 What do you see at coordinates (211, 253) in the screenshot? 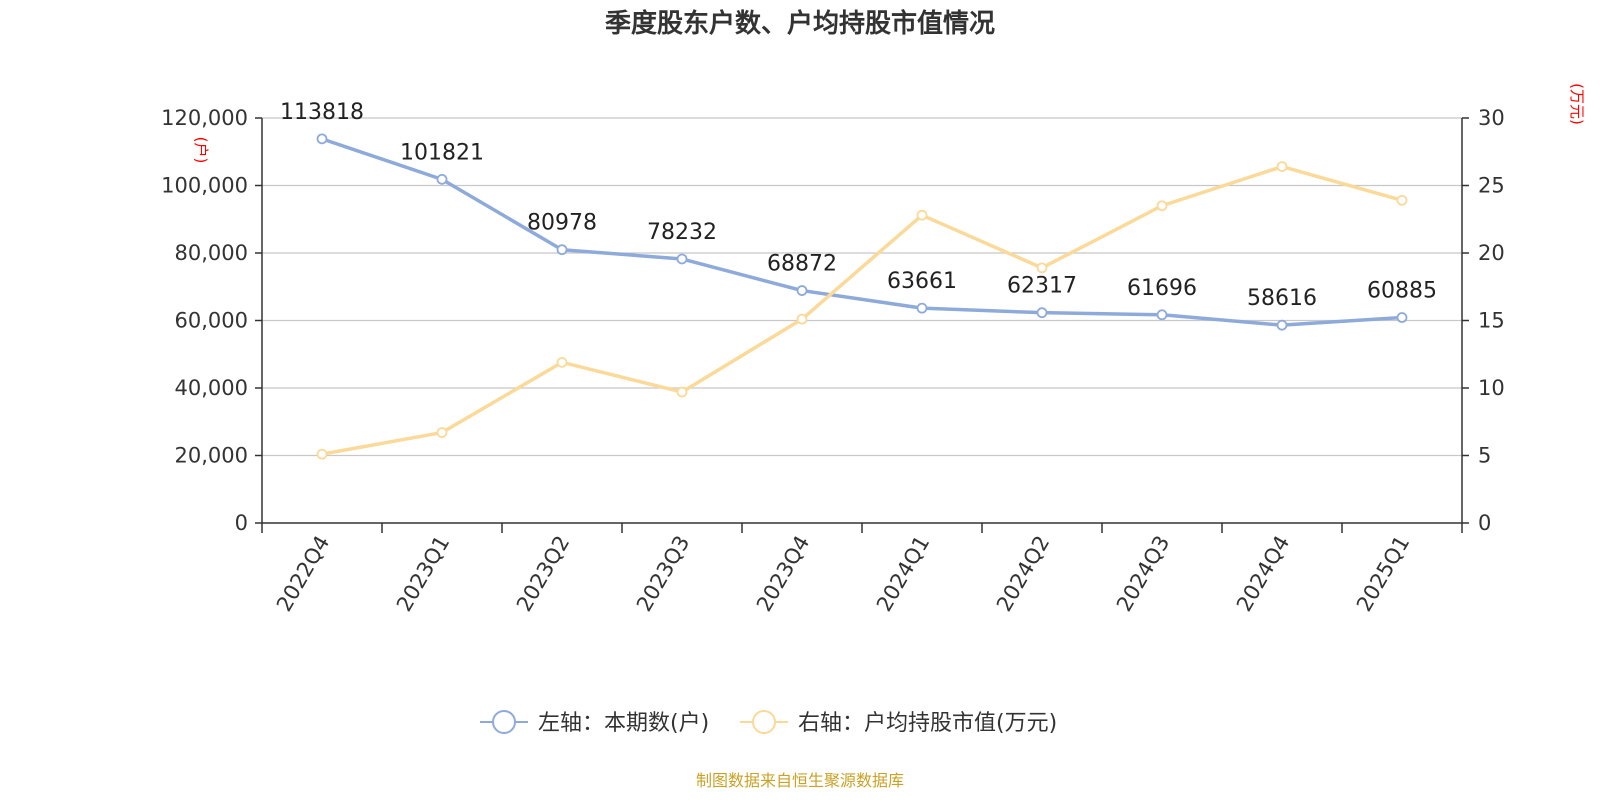
I see `left-tick-label: 80,000` at bounding box center [211, 253].